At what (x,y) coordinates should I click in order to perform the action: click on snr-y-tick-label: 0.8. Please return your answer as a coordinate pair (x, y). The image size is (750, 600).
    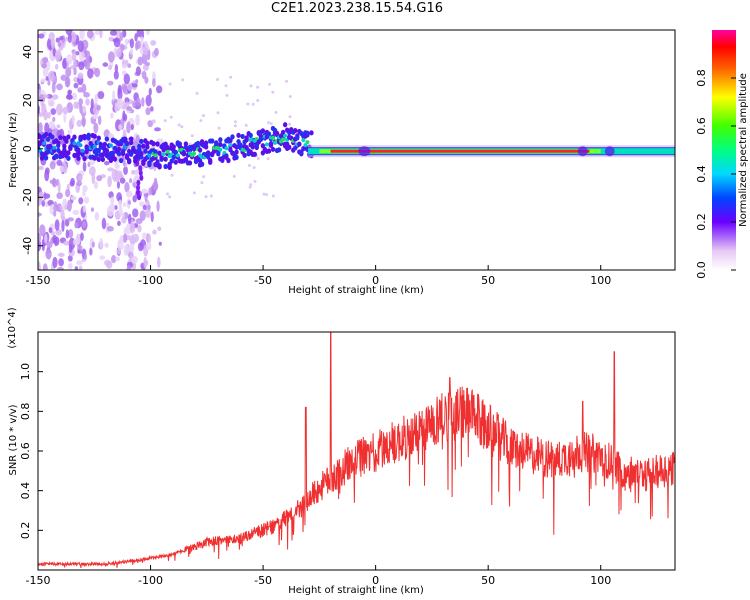
    Looking at the image, I should click on (25, 412).